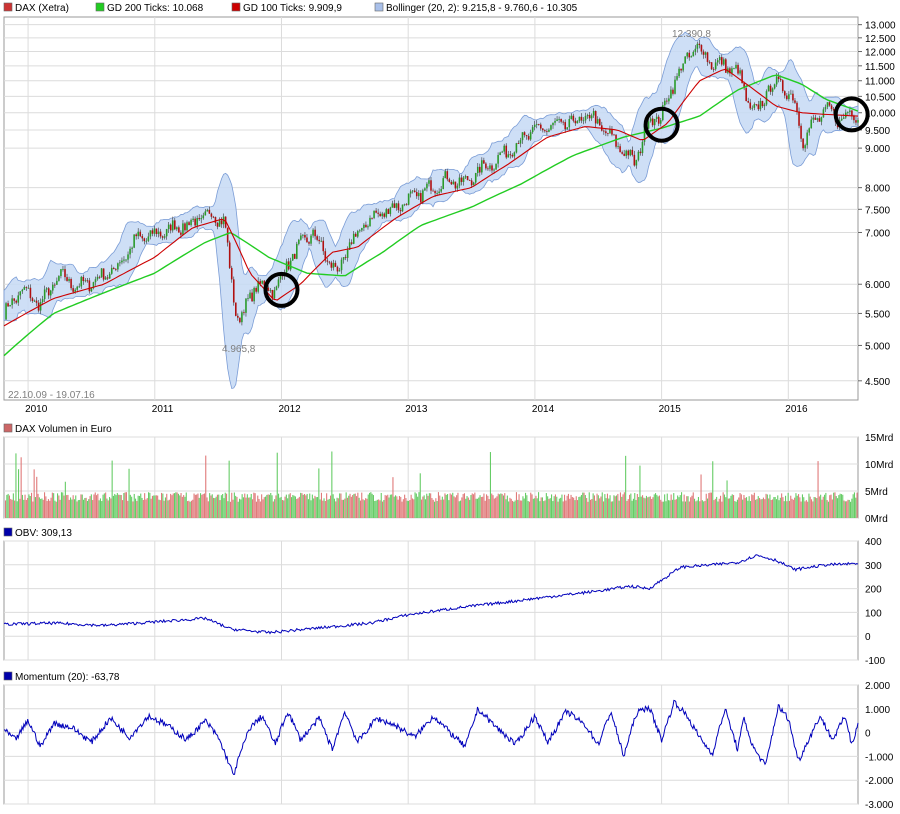 The width and height of the screenshot is (900, 814). Describe the element at coordinates (868, 637) in the screenshot. I see `obv-y-tick-label: 0` at that location.